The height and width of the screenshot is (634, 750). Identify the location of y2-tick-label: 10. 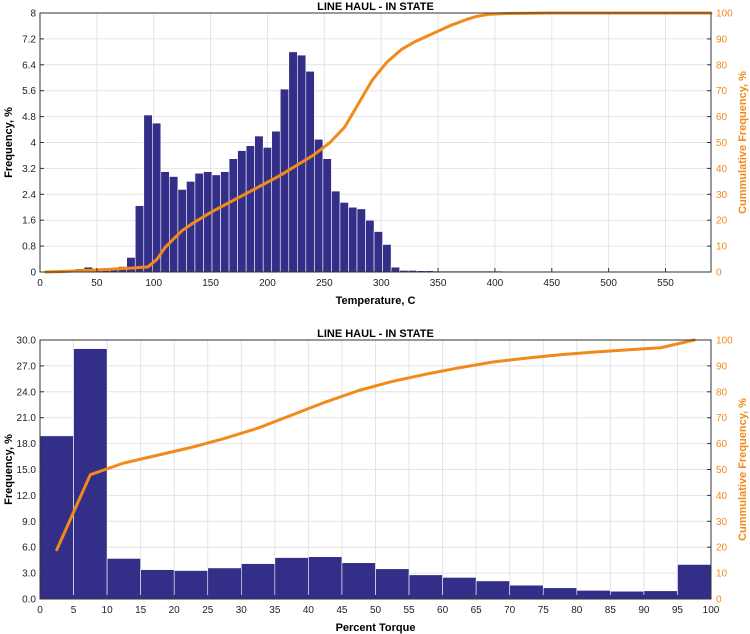
(722, 247).